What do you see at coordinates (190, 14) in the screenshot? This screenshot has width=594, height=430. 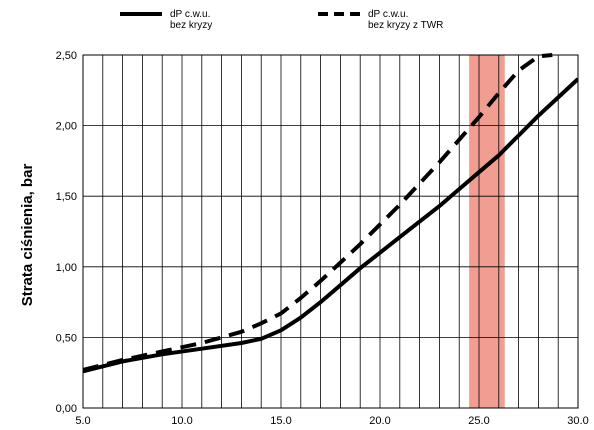 I see `legend-label-1: dP c.w.u.` at bounding box center [190, 14].